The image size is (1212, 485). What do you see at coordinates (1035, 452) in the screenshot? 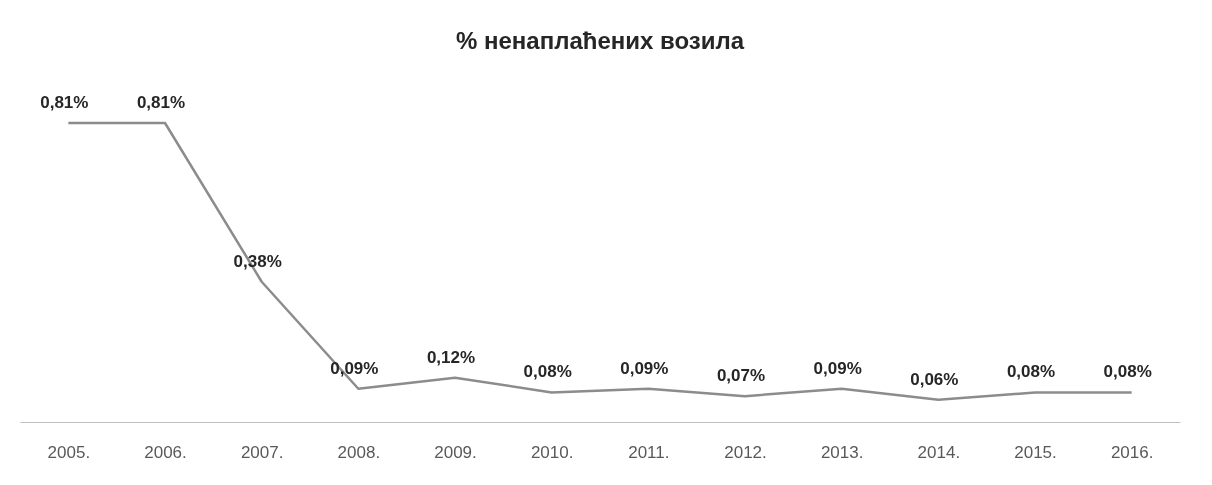
I see `x-tick-label: 2015.` at bounding box center [1035, 452].